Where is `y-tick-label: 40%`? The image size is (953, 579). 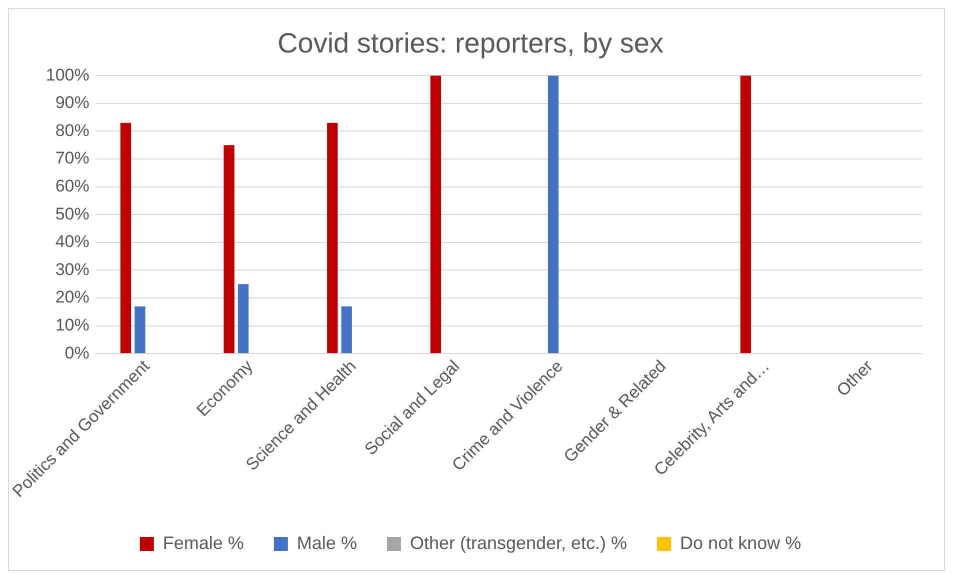 y-tick-label: 40% is located at coordinates (72, 242).